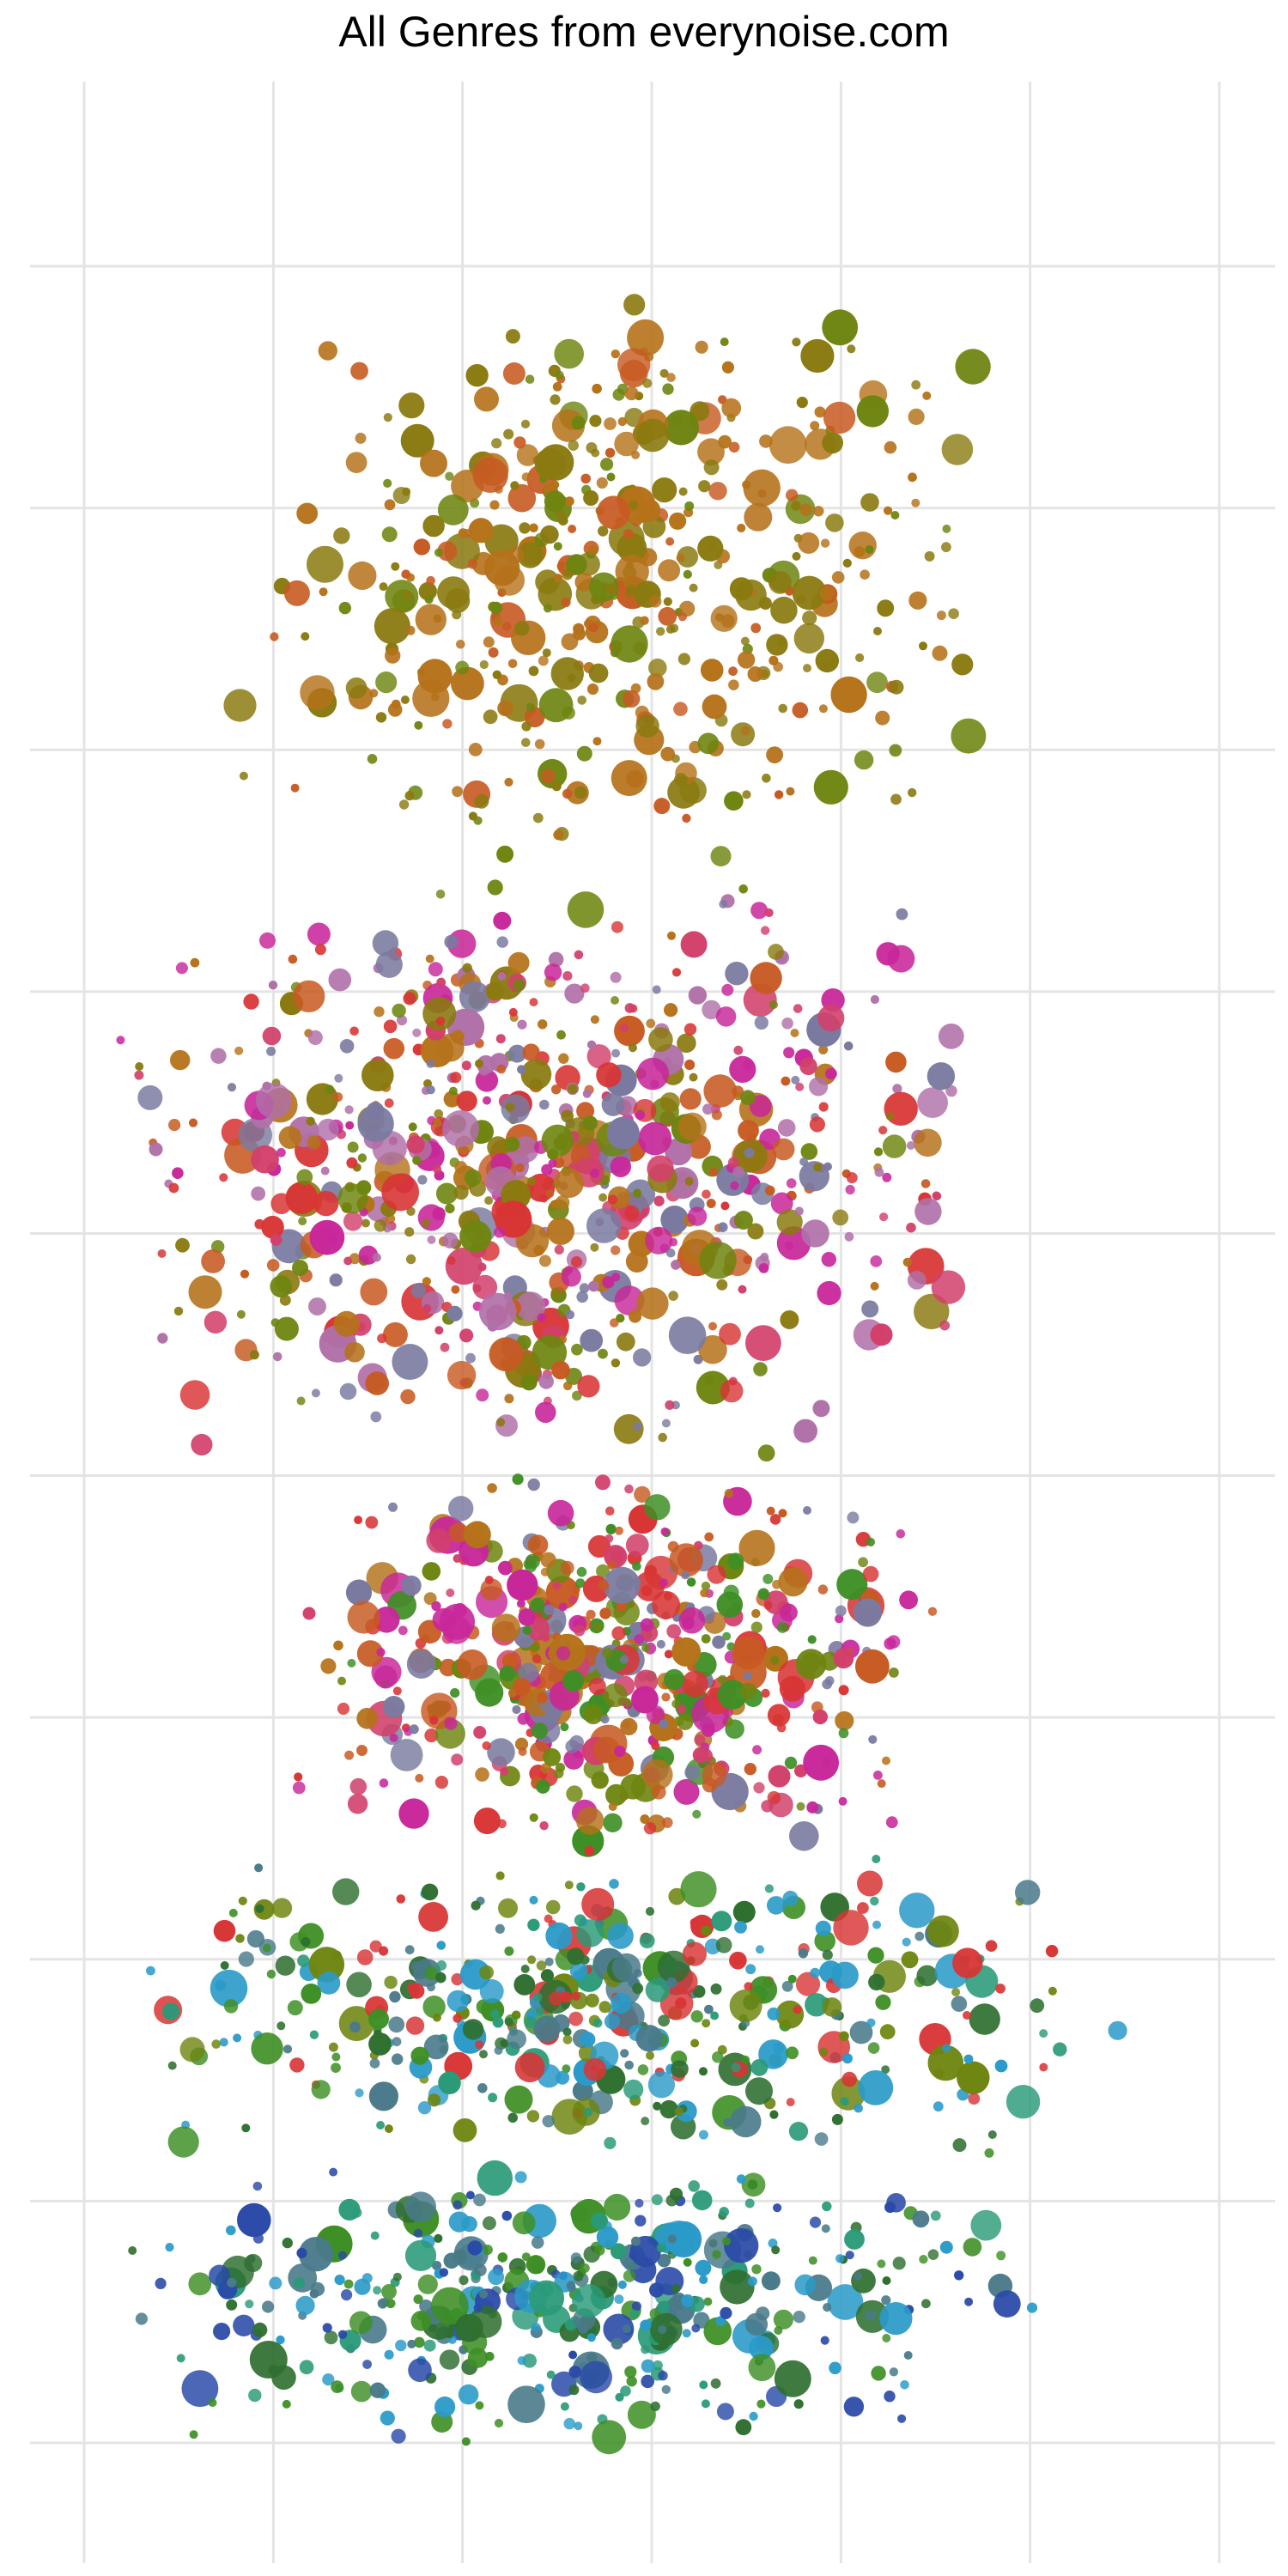  What do you see at coordinates (738, 1960) in the screenshot?
I see `genre-point-2046` at bounding box center [738, 1960].